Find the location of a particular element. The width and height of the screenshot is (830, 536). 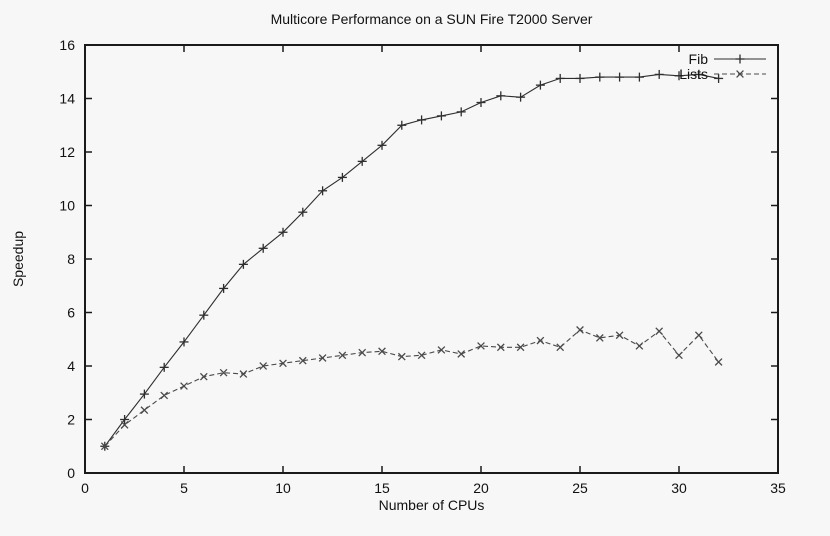

legend-label-lists: Lists is located at coordinates (693, 74).